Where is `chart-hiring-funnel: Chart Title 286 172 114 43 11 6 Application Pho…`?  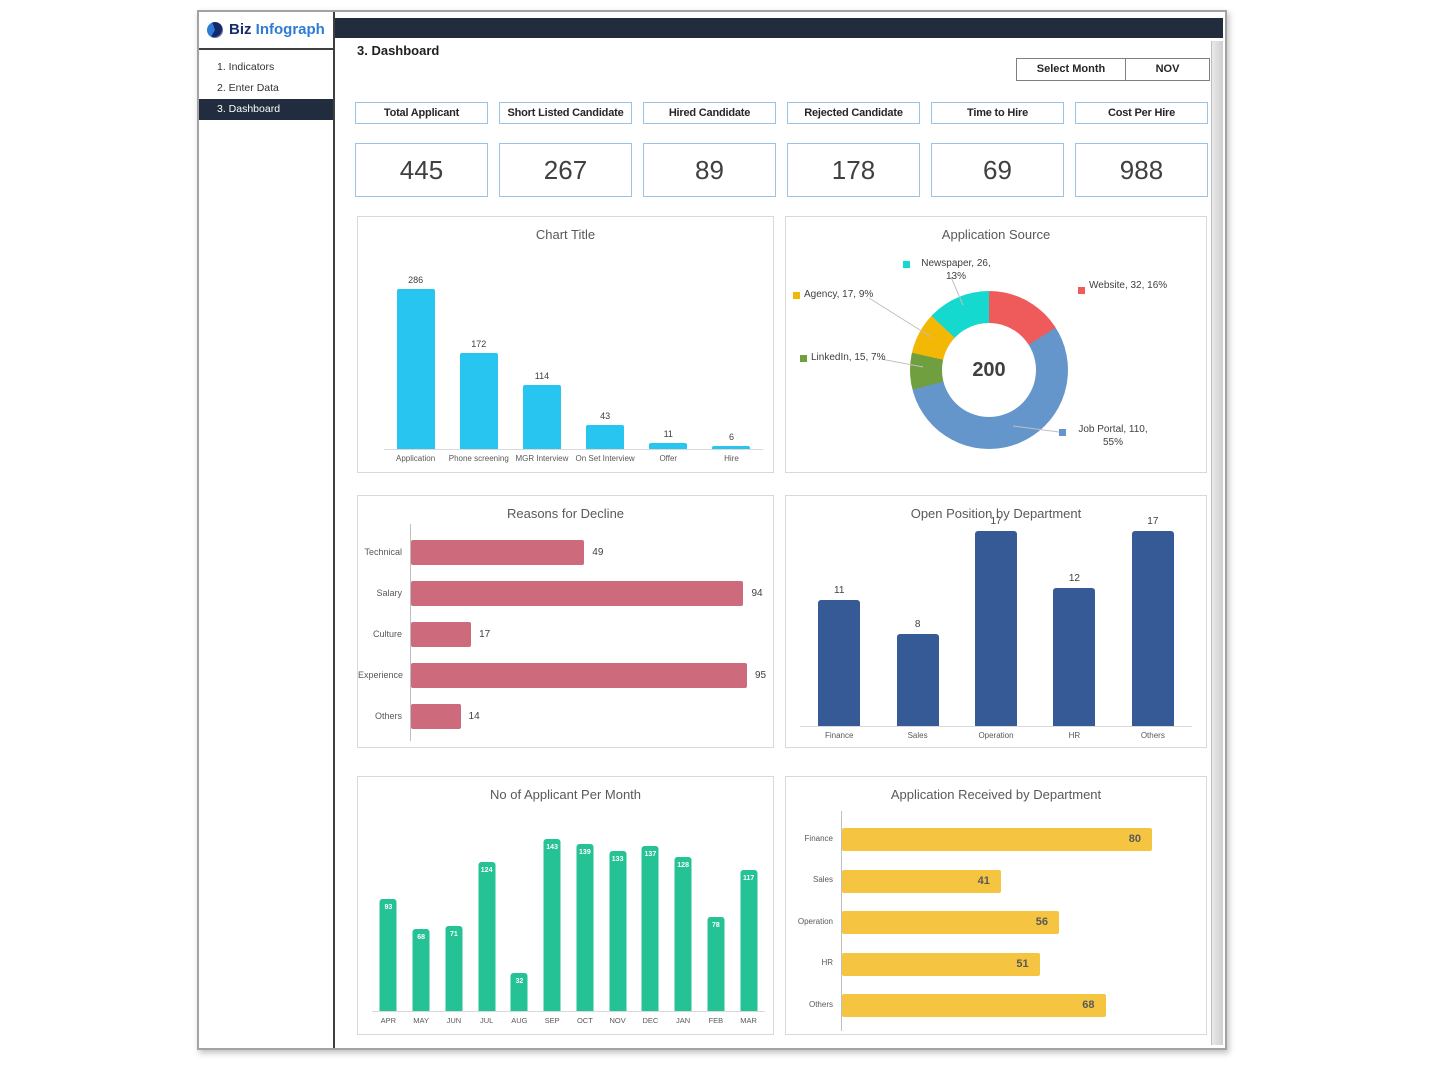 chart-hiring-funnel: Chart Title 286 172 114 43 11 6 Application Pho… is located at coordinates (565, 344).